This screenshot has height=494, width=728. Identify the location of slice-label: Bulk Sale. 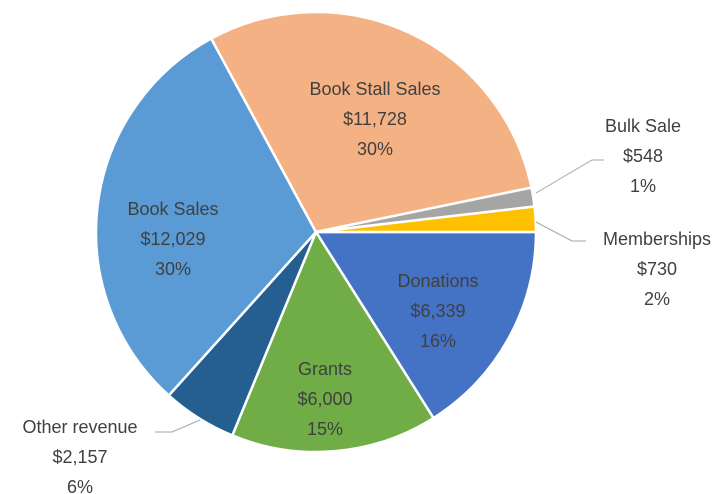
(643, 126).